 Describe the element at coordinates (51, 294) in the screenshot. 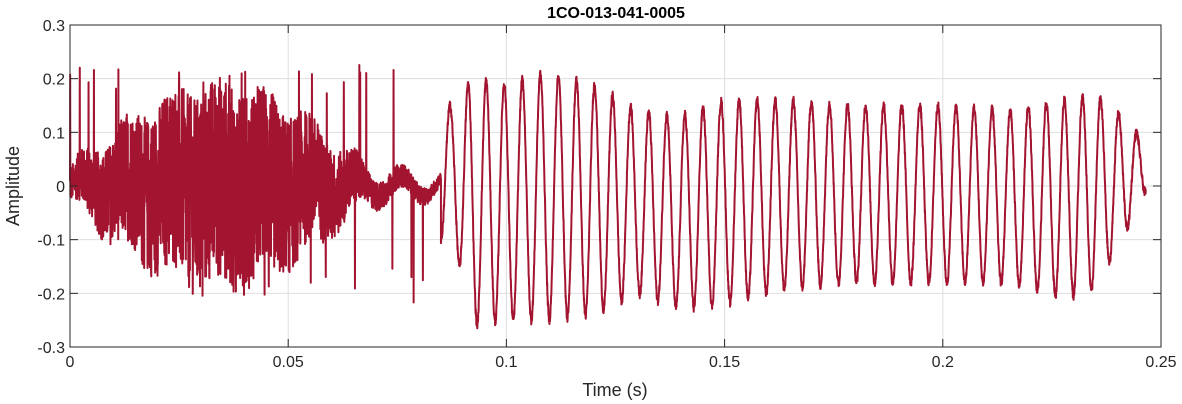

I see `y-tick-label: -0.2` at that location.